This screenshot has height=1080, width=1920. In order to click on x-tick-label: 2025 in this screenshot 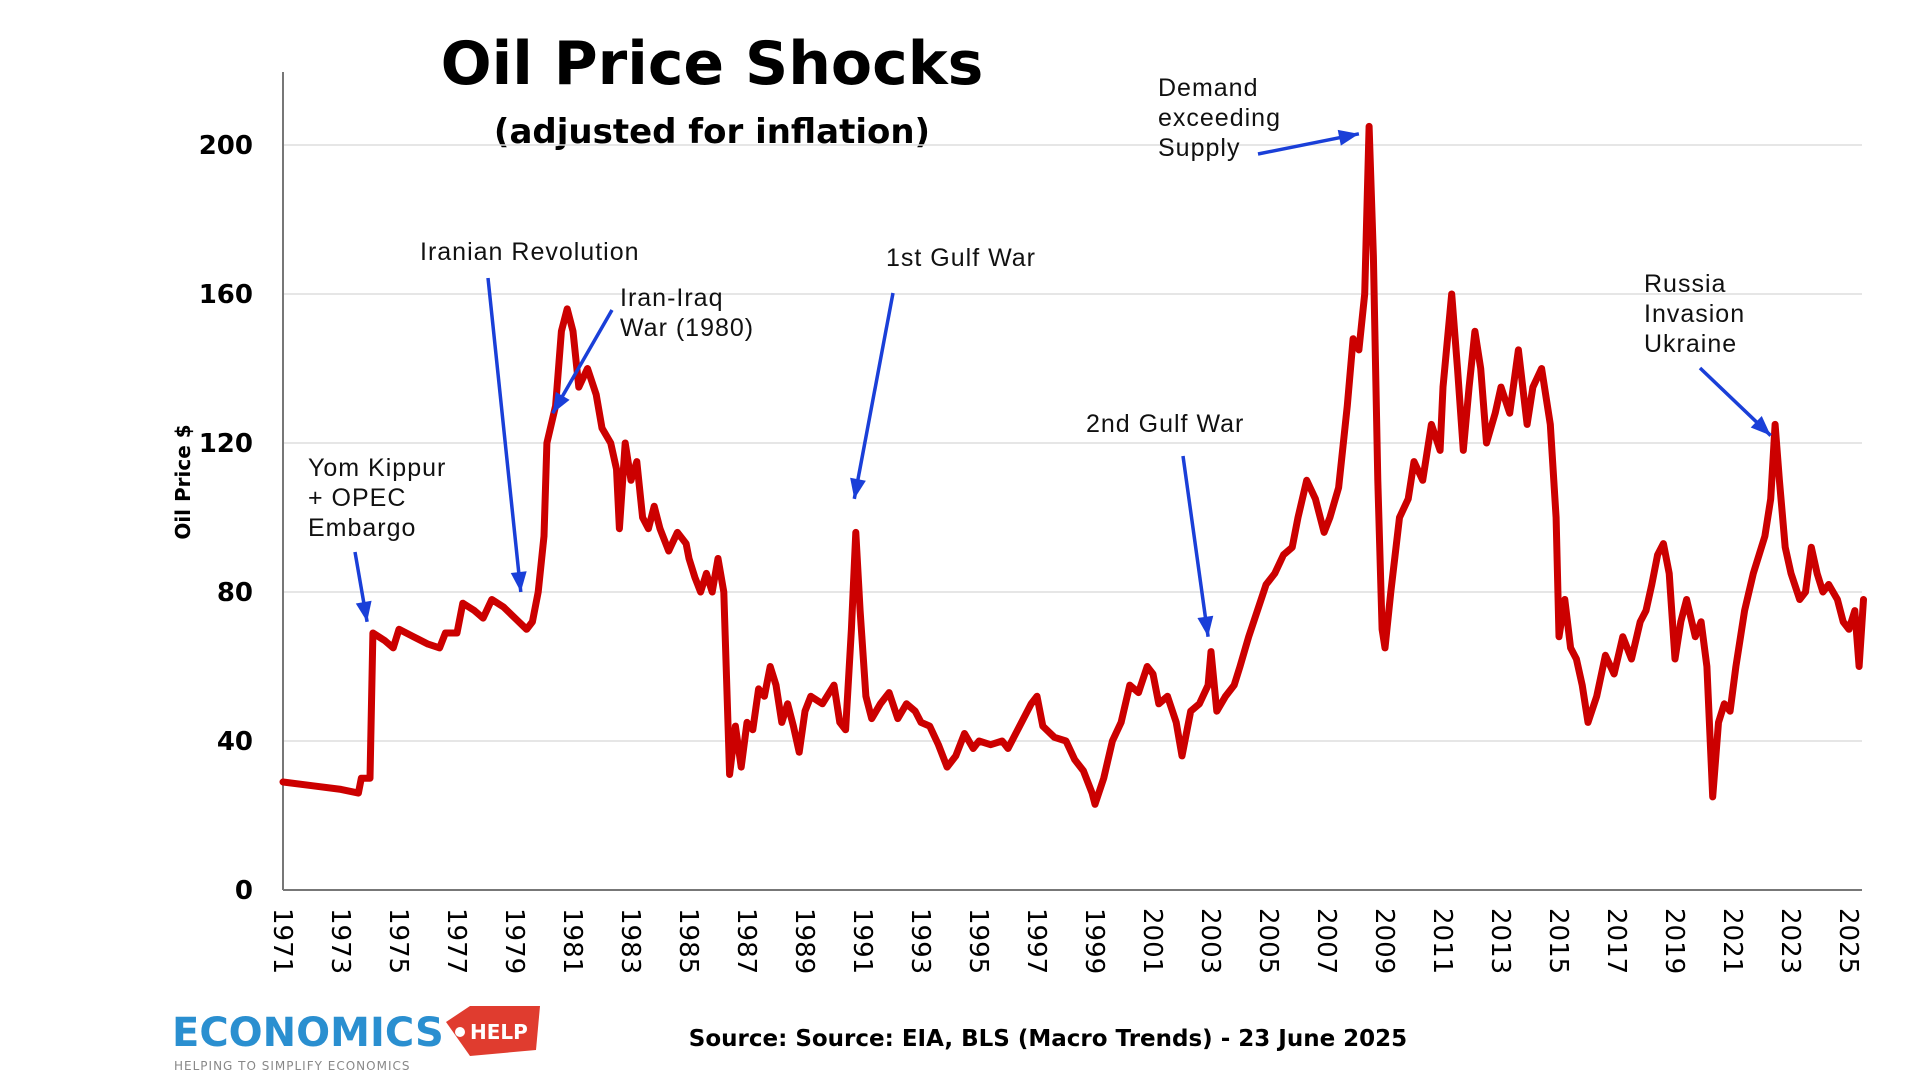, I will do `click(1848, 941)`.